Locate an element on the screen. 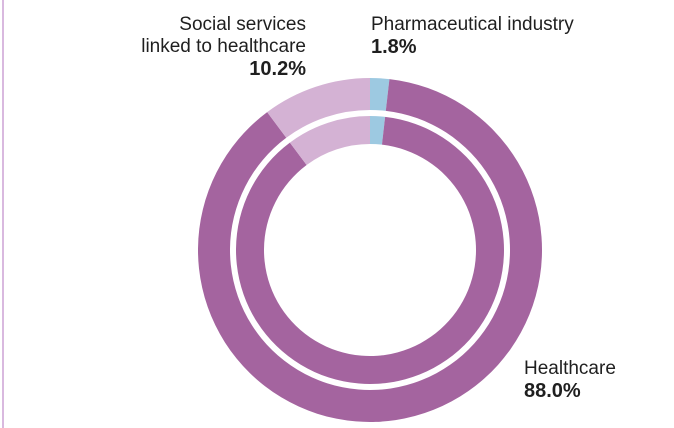 The height and width of the screenshot is (428, 674). label-pharma-text: Pharmaceutical industry is located at coordinates (472, 24).